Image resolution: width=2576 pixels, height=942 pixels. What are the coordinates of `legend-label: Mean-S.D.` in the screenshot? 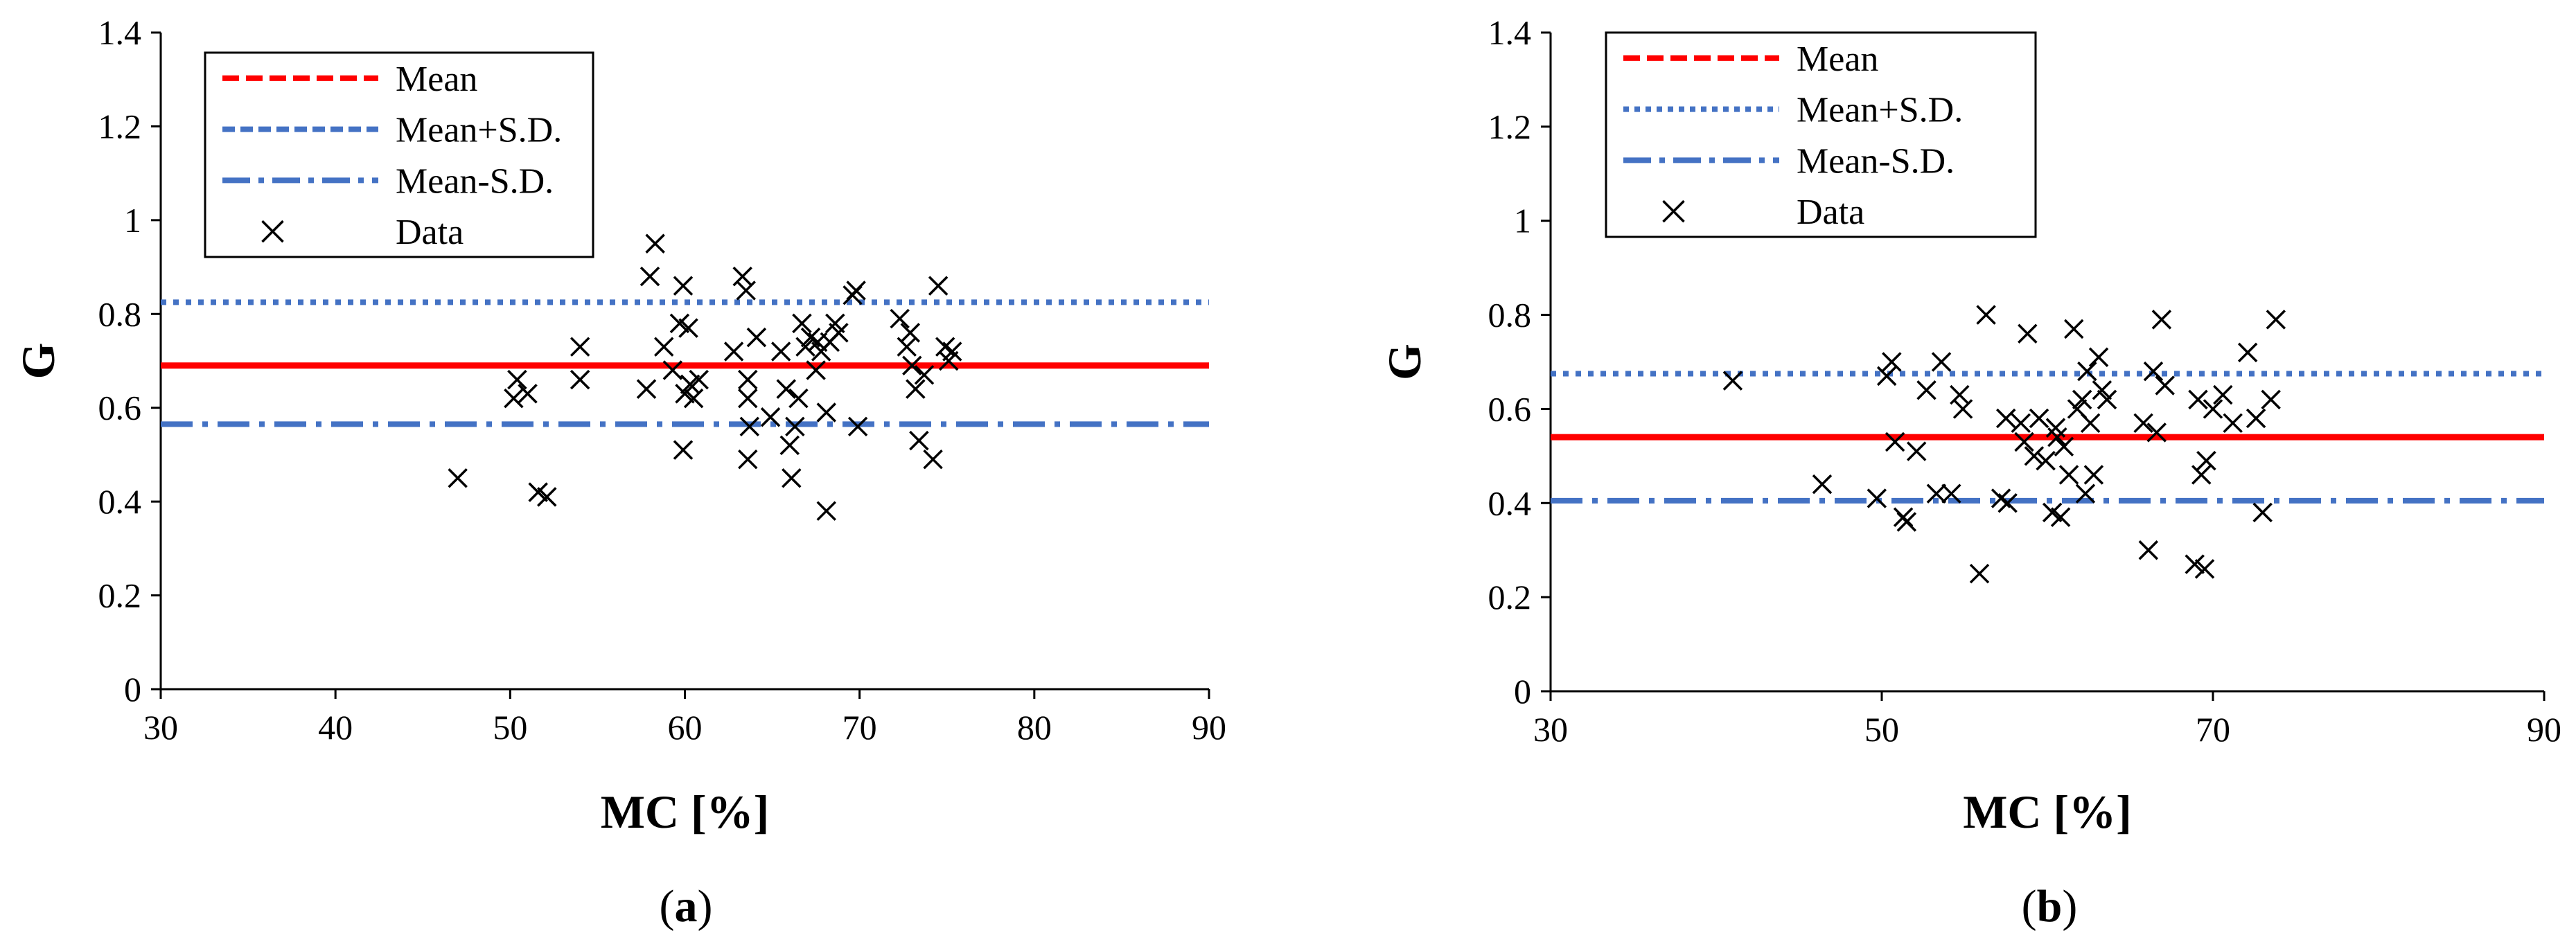 It's located at (475, 181).